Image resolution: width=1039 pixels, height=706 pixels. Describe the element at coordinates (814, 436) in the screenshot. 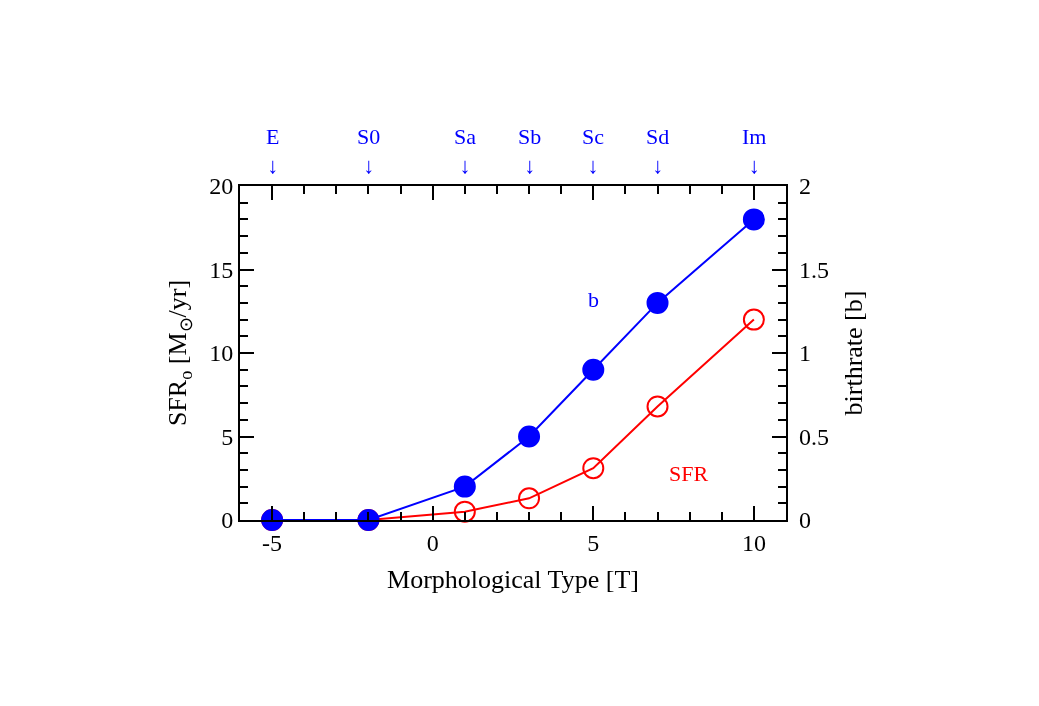

I see `y2-tick-label: 0.5` at that location.